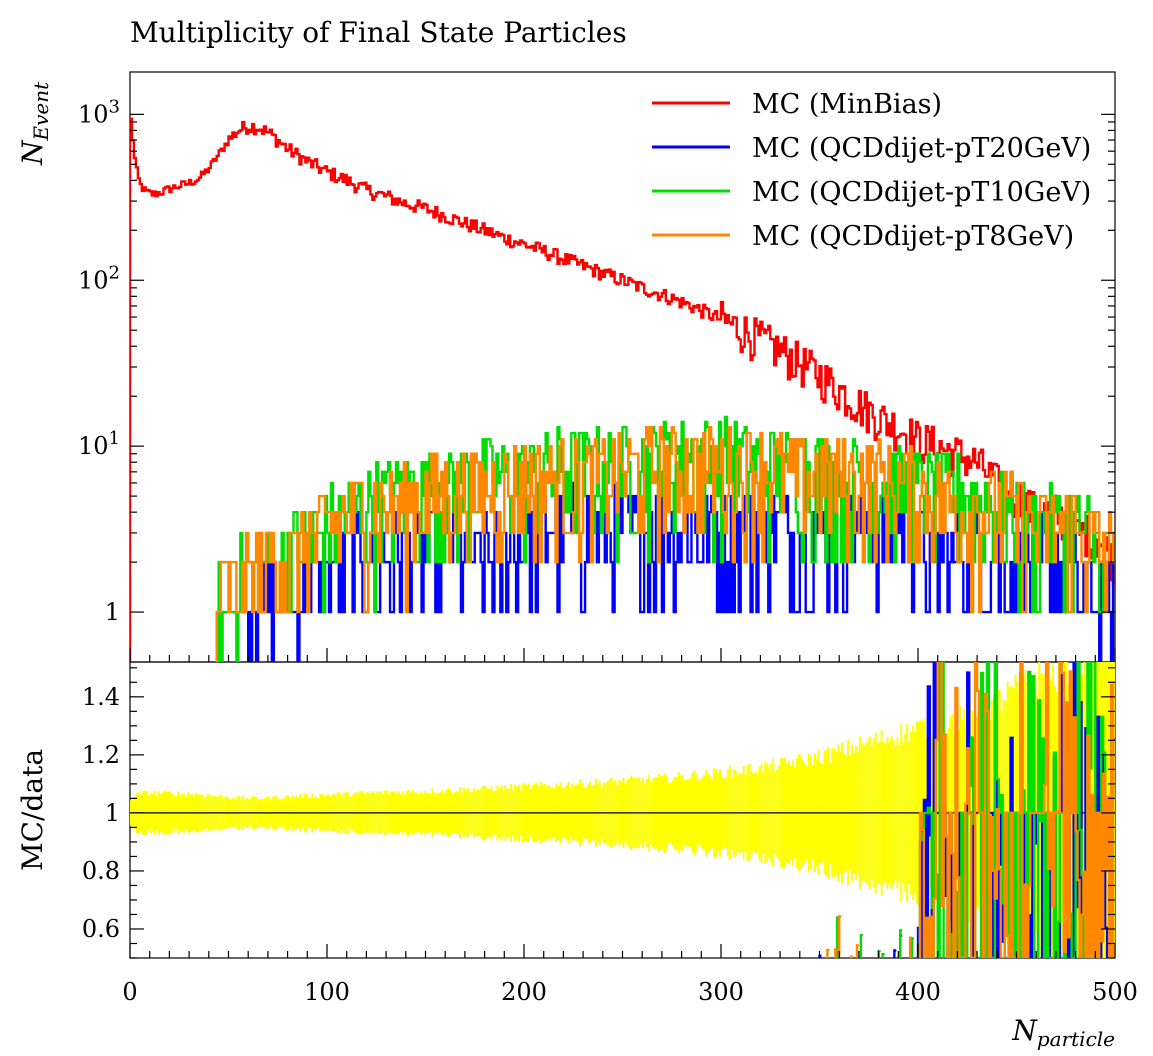  I want to click on legend-label: MC (QCDdijet-pT20GeV), so click(921, 148).